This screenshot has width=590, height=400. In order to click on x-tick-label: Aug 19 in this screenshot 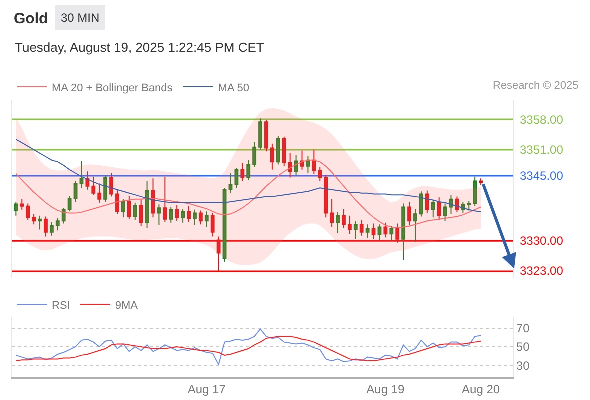, I will do `click(386, 389)`.